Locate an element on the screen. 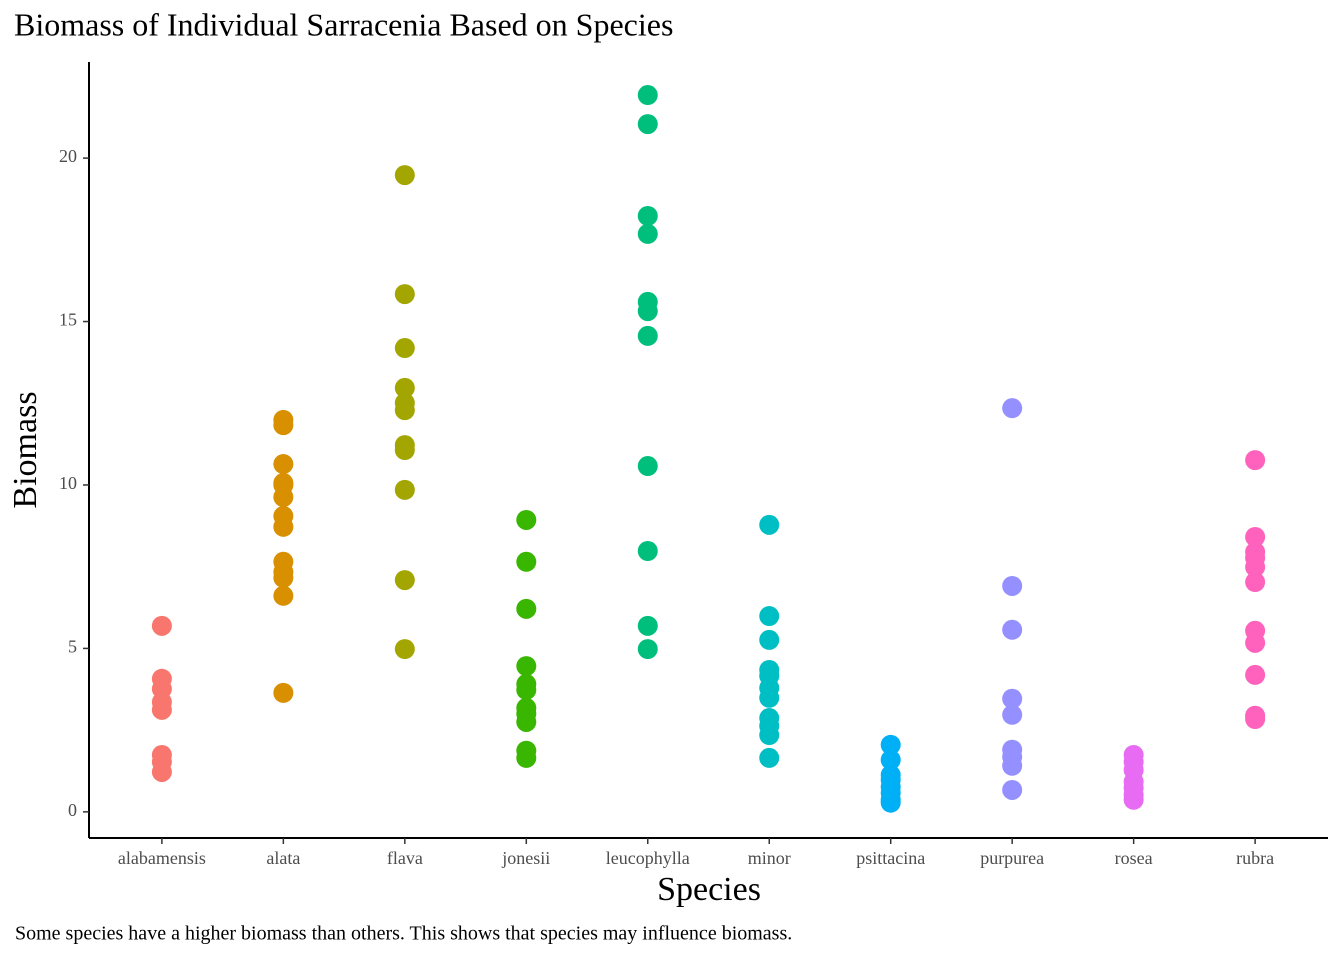 This screenshot has width=1344, height=960. y-tick-label: 0 is located at coordinates (72, 810).